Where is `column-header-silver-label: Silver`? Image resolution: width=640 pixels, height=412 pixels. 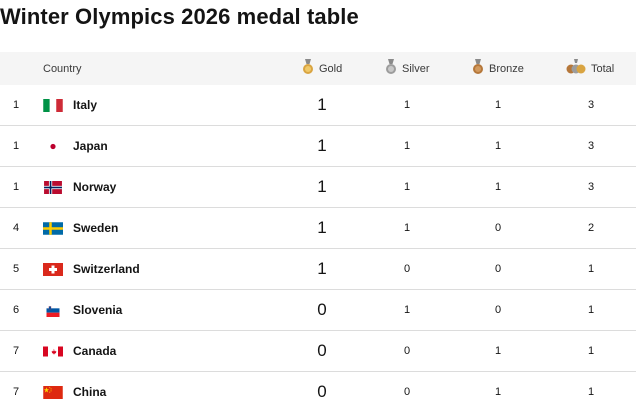 column-header-silver-label: Silver is located at coordinates (416, 68).